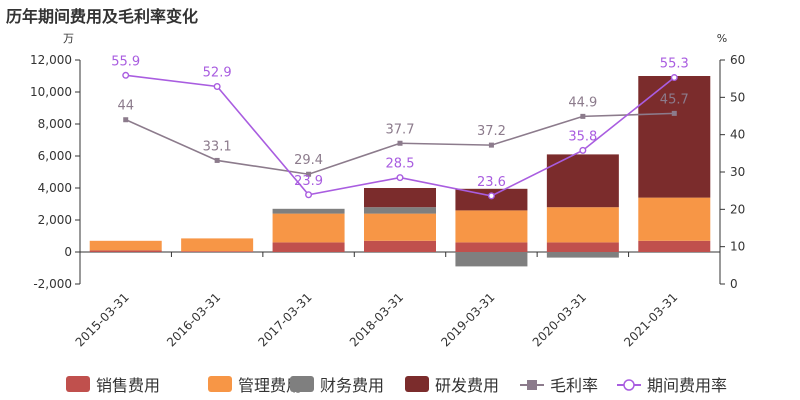 The image size is (800, 400). Describe the element at coordinates (674, 99) in the screenshot. I see `data-label: 45.7` at that location.